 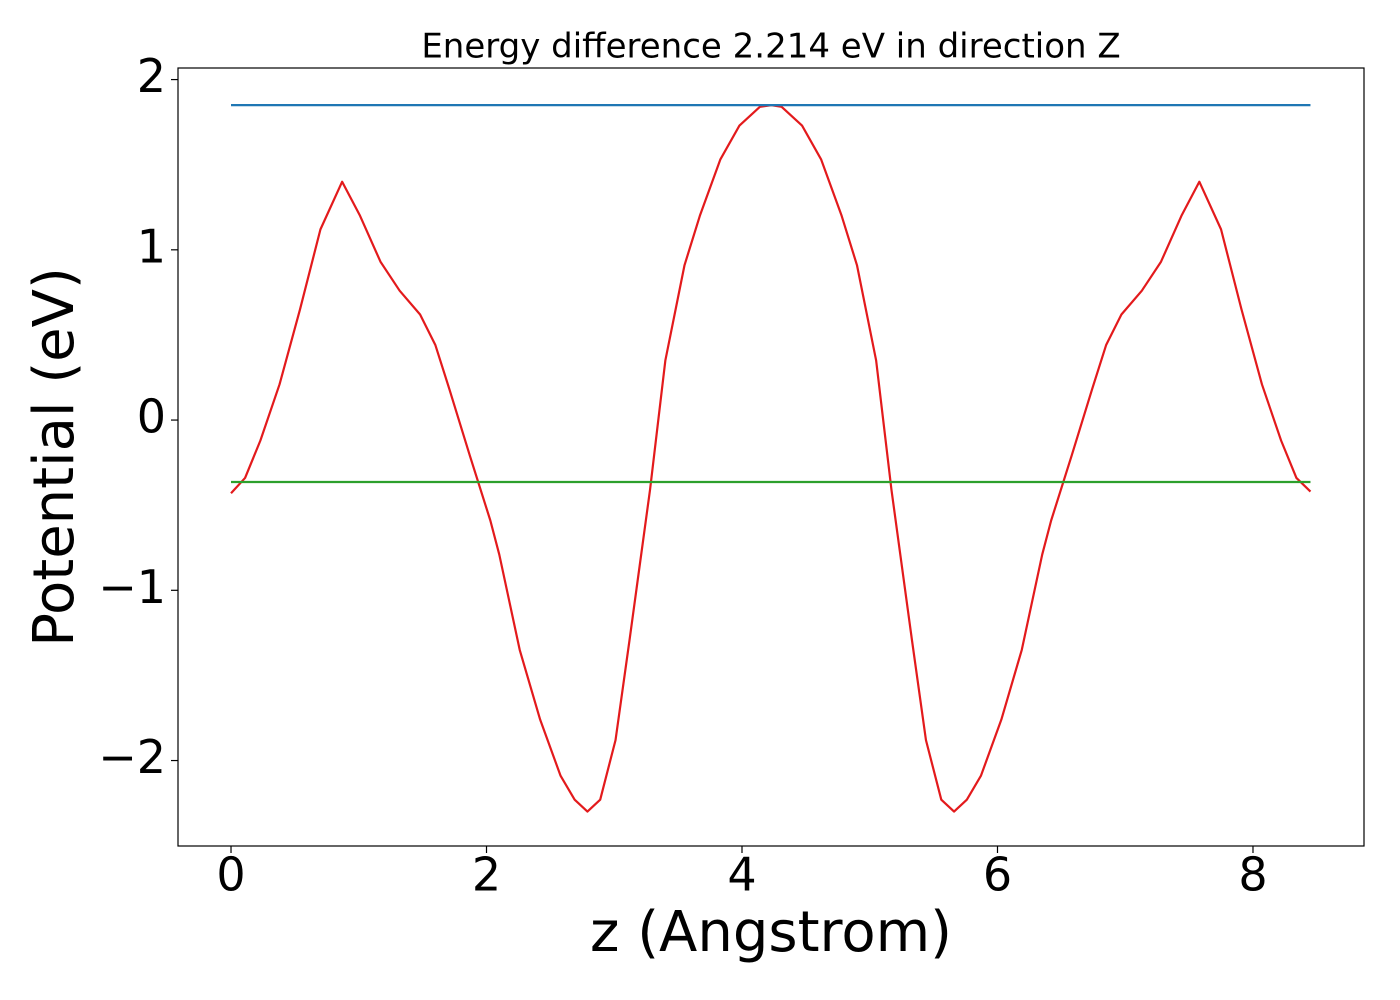 I want to click on x-tick-label: 8, so click(x=1252, y=875).